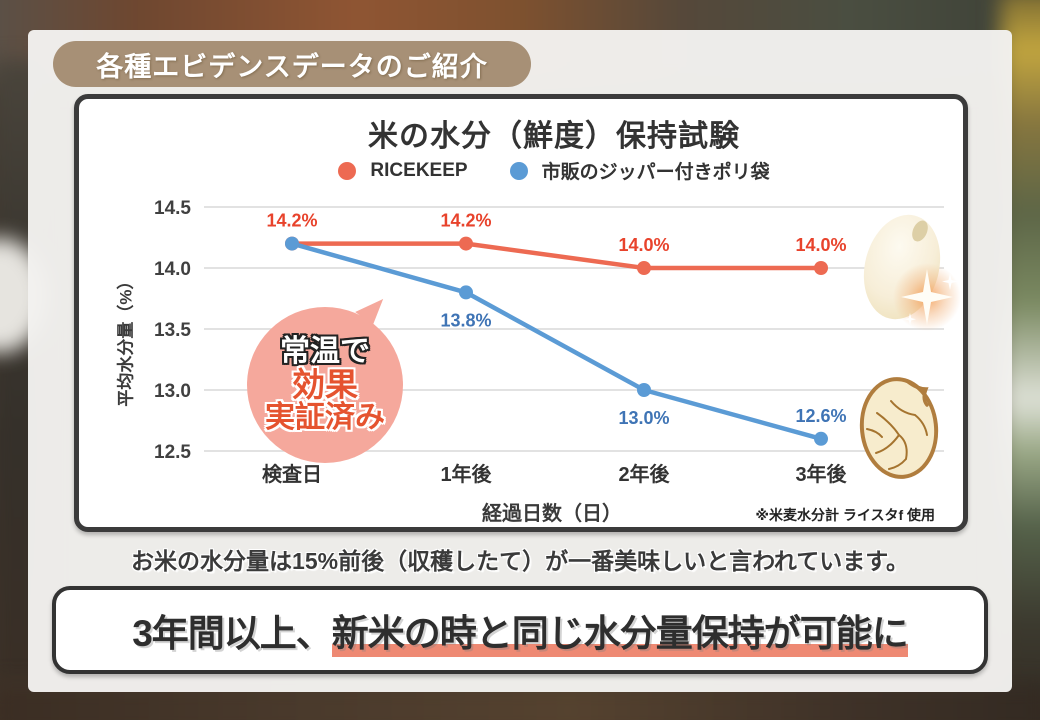 The image size is (1040, 720). Describe the element at coordinates (655, 172) in the screenshot. I see `legend-label-poly-bag: 市販のジッパー付きポリ袋` at that location.